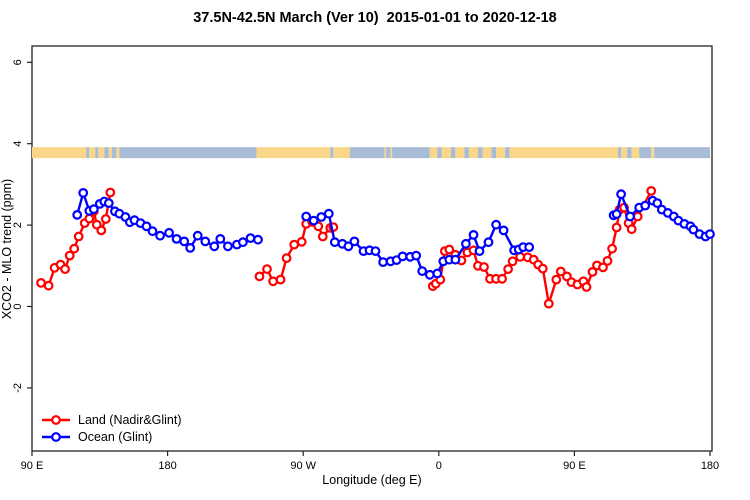  What do you see at coordinates (115, 437) in the screenshot?
I see `legend-ocean-label: Ocean (Glint)` at bounding box center [115, 437].